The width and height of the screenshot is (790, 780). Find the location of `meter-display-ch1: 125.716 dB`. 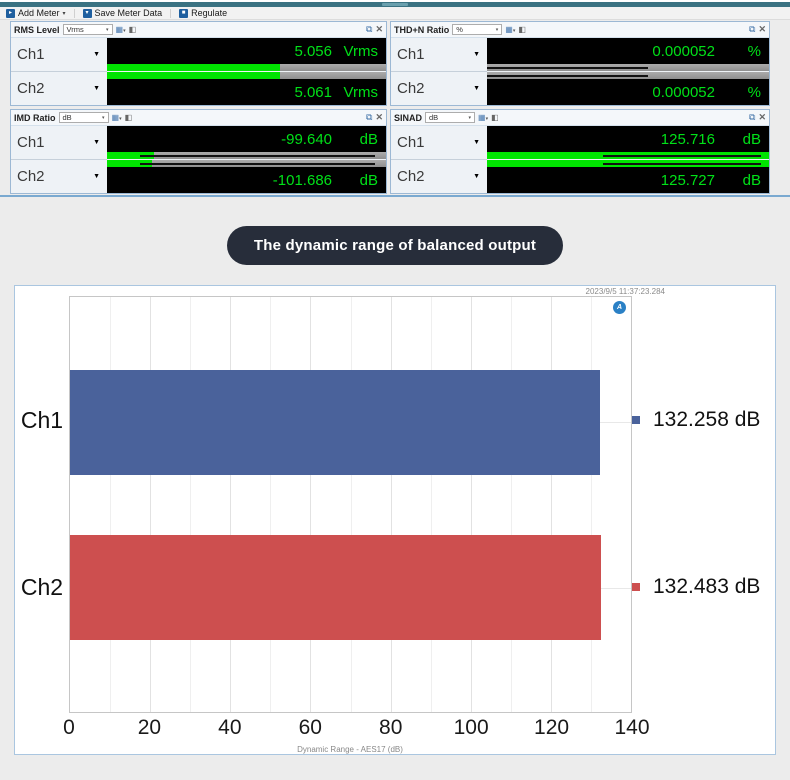

meter-display-ch1: 125.716 dB is located at coordinates (628, 139).